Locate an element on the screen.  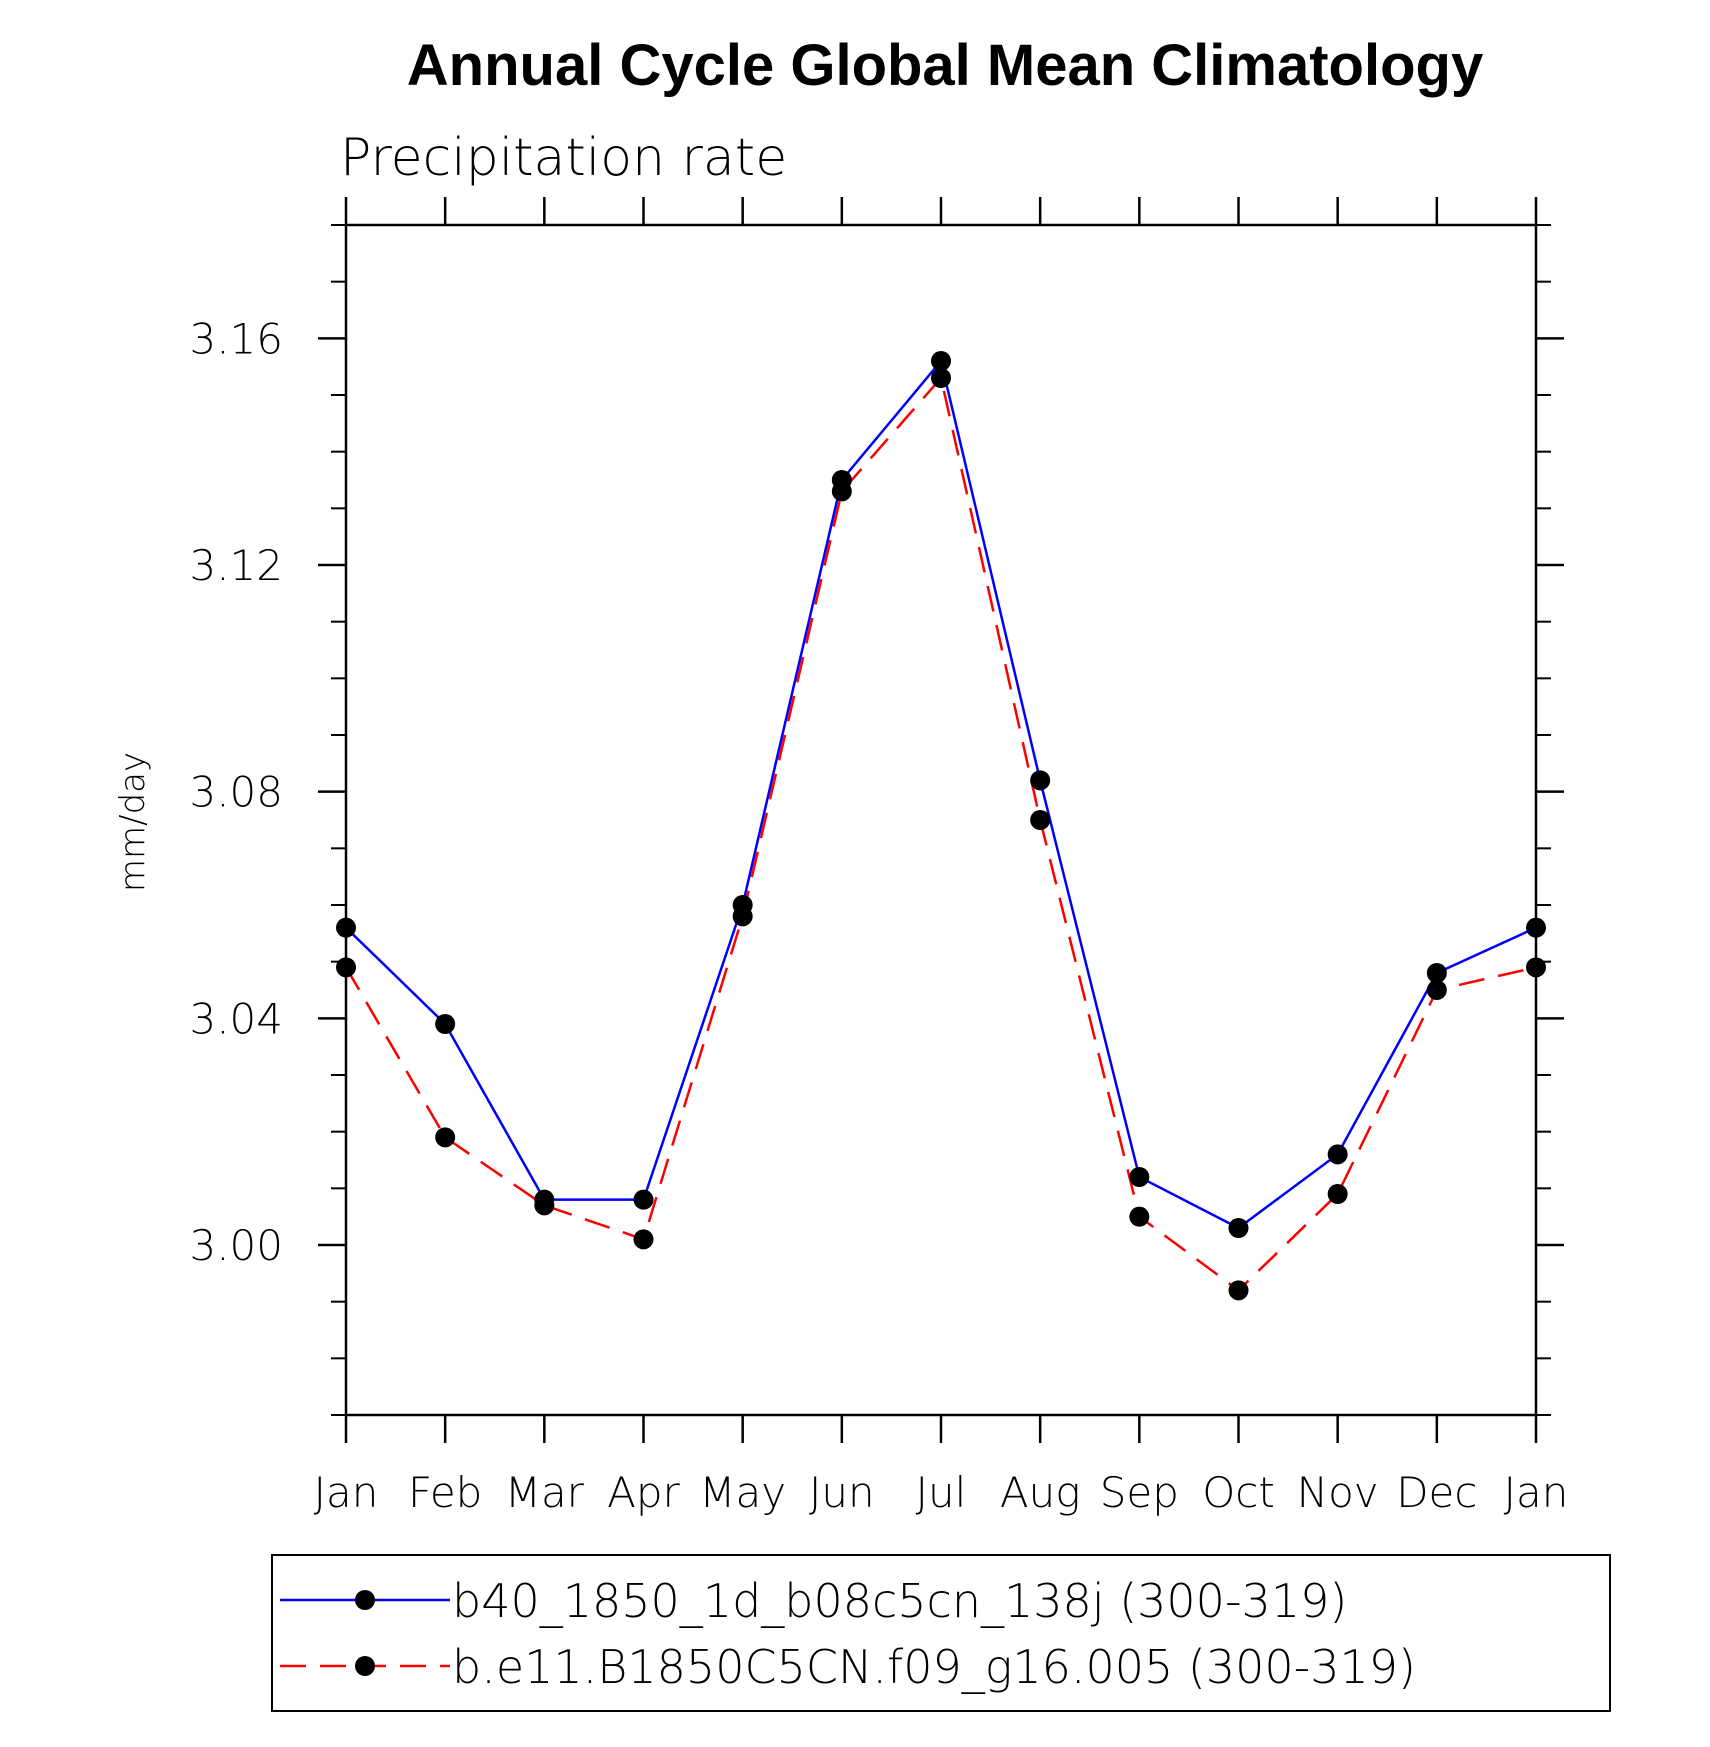
x-tick-label: Dec is located at coordinates (1436, 1492).